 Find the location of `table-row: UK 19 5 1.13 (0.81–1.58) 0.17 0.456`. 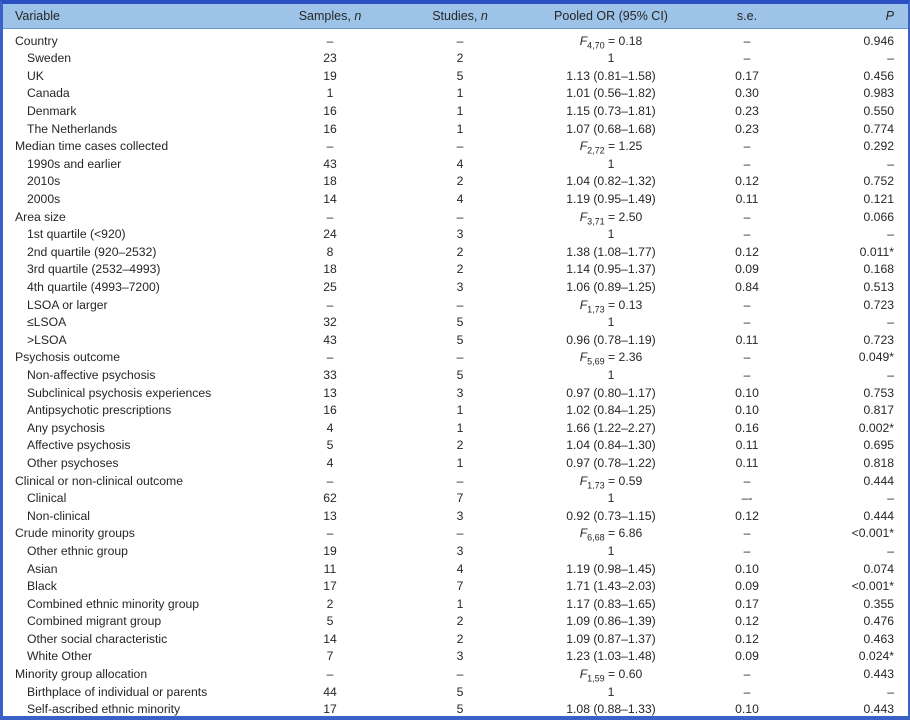

table-row: UK 19 5 1.13 (0.81–1.58) 0.17 0.456 is located at coordinates (455, 76).